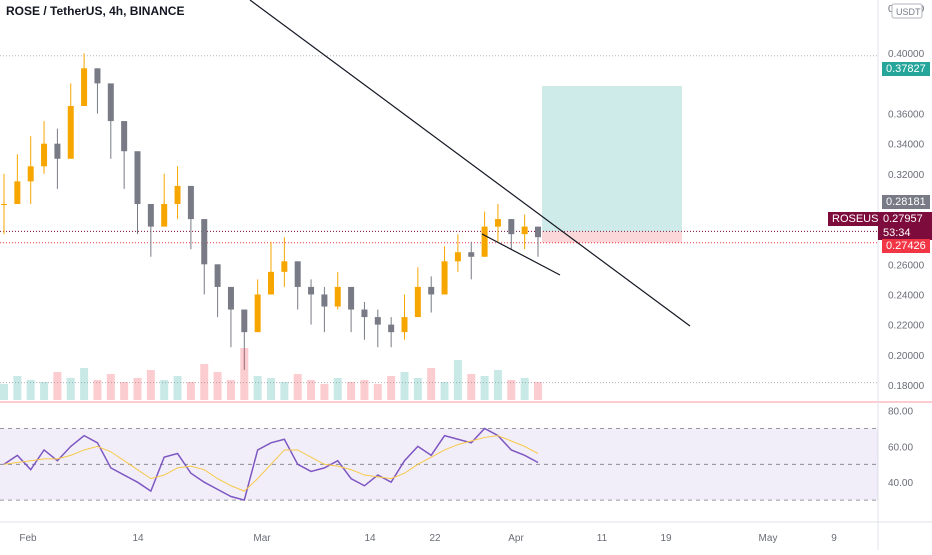  Describe the element at coordinates (435, 538) in the screenshot. I see `time-tick-label: 22` at that location.